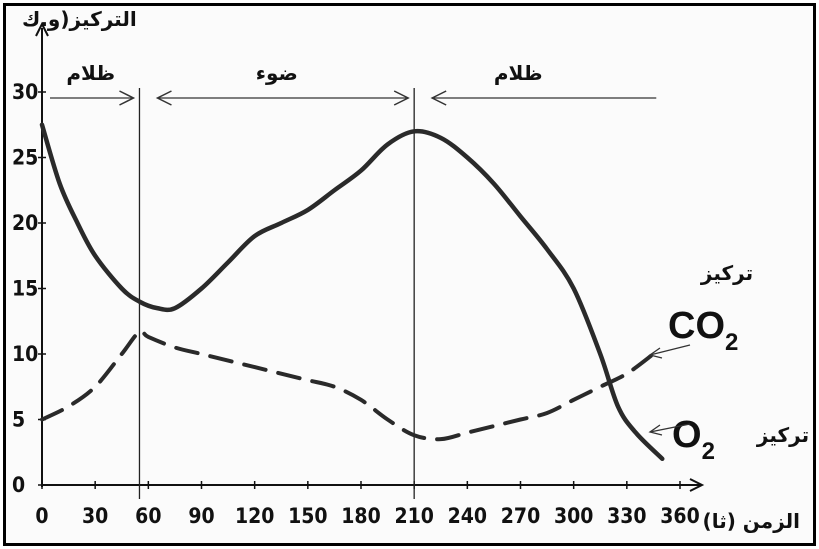 This screenshot has height=549, width=819. Describe the element at coordinates (25, 289) in the screenshot. I see `y-tick-label: 15` at that location.